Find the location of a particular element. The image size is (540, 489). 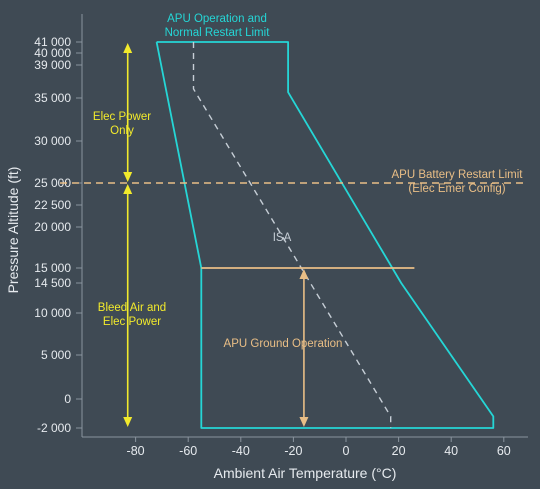

x-tick-label: -60 is located at coordinates (188, 451).